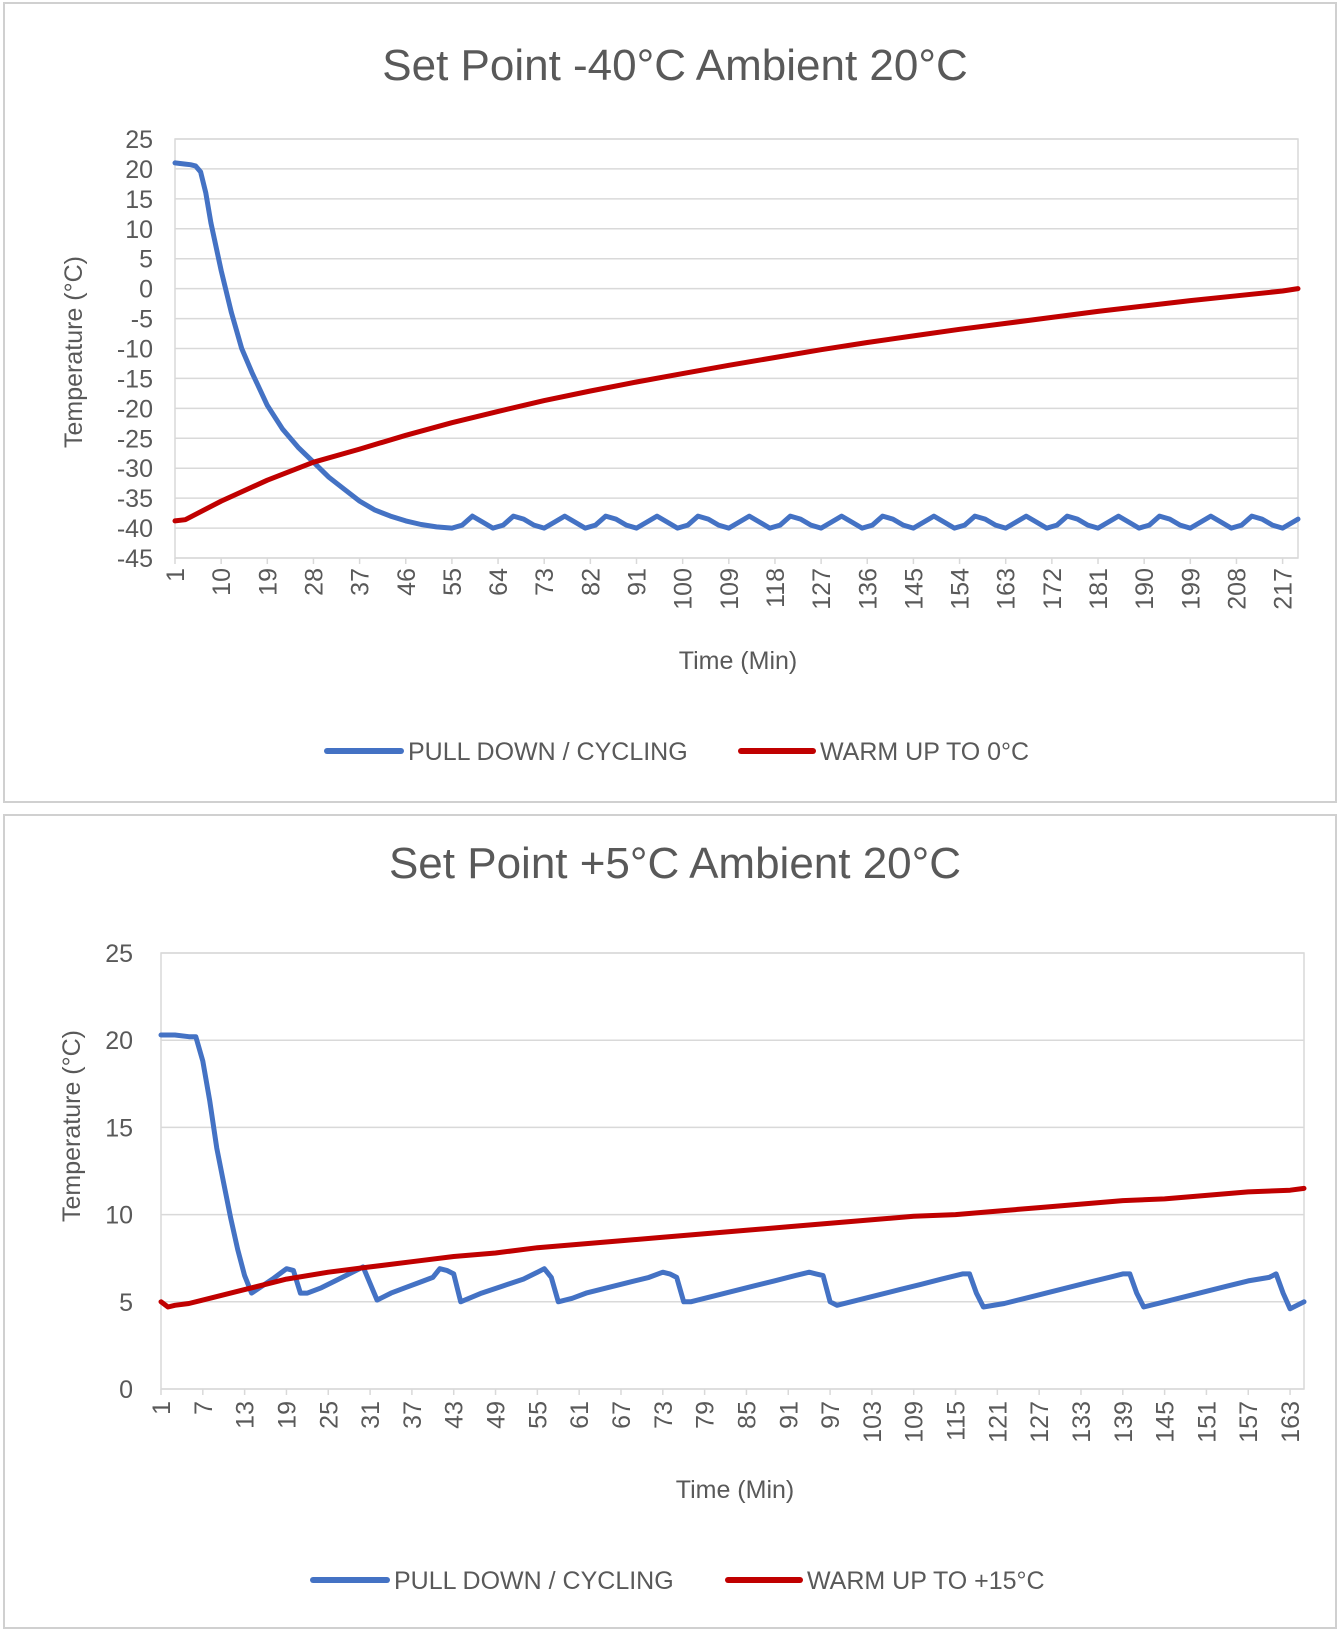  Describe the element at coordinates (135, 409) in the screenshot. I see `y-tick-label: -20` at that location.